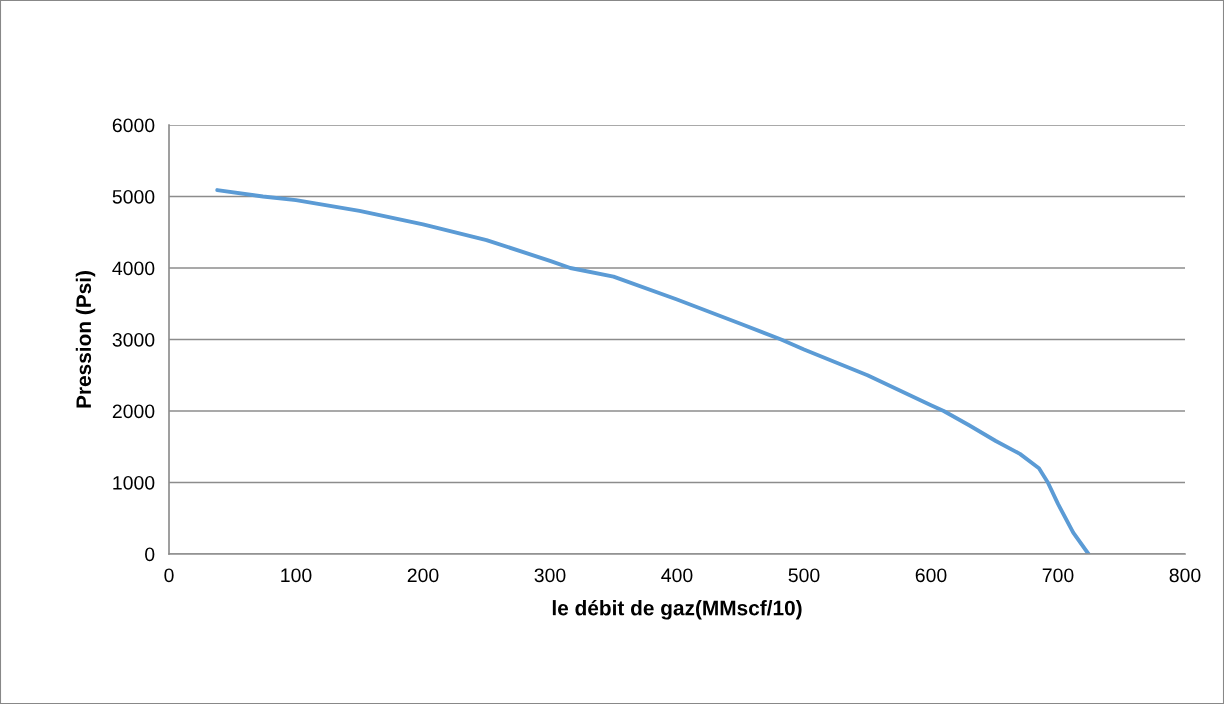  I want to click on x-tick-label: 600, so click(931, 575).